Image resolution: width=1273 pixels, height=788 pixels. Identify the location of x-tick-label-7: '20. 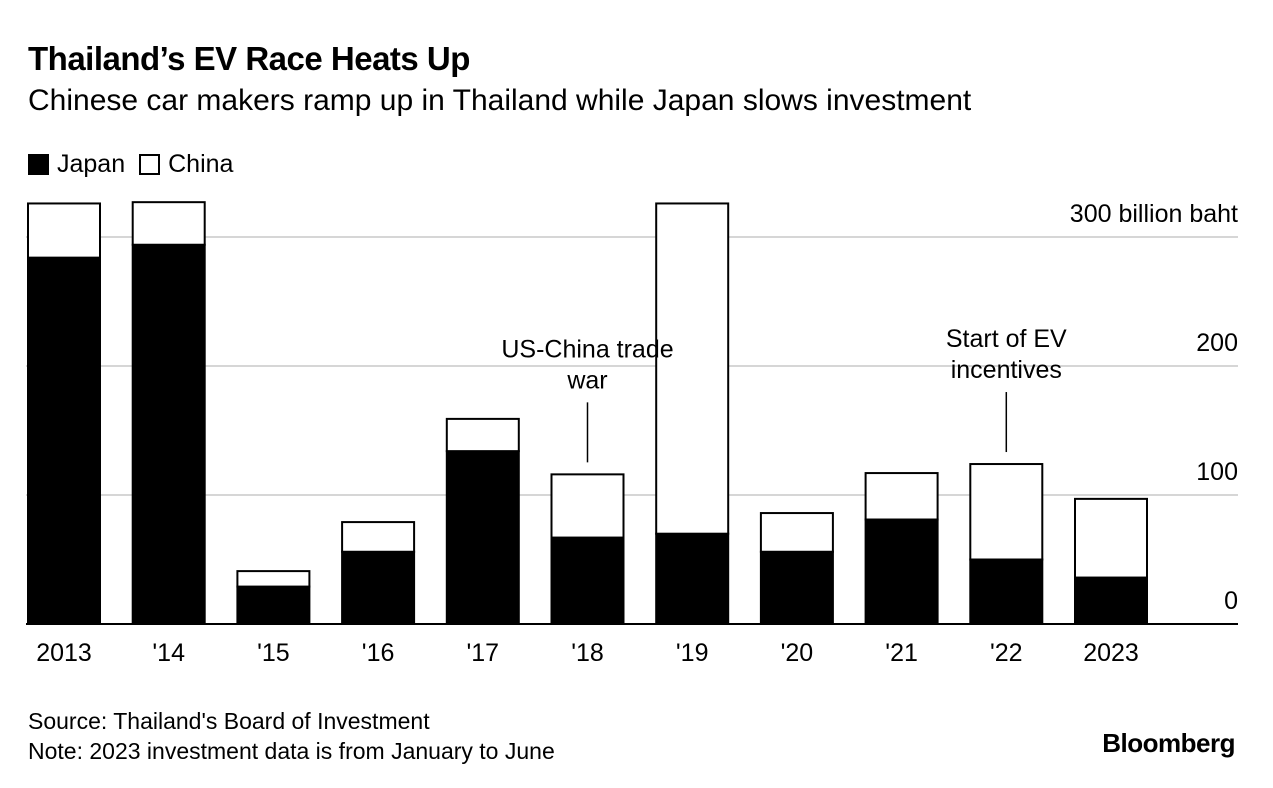
(797, 653).